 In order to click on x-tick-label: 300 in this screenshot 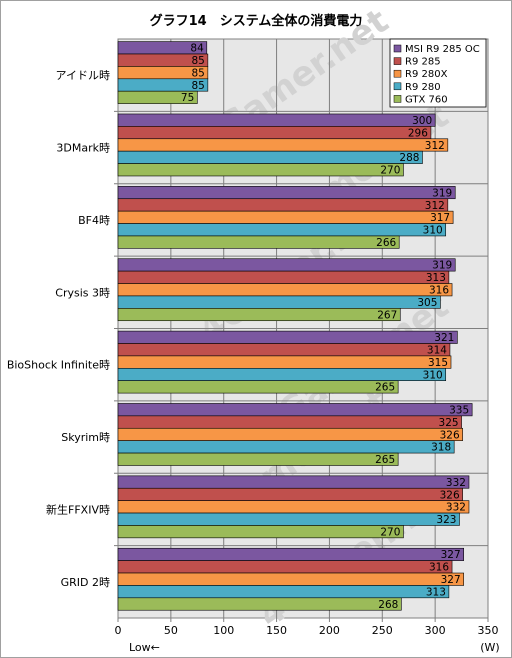, I will do `click(435, 630)`.